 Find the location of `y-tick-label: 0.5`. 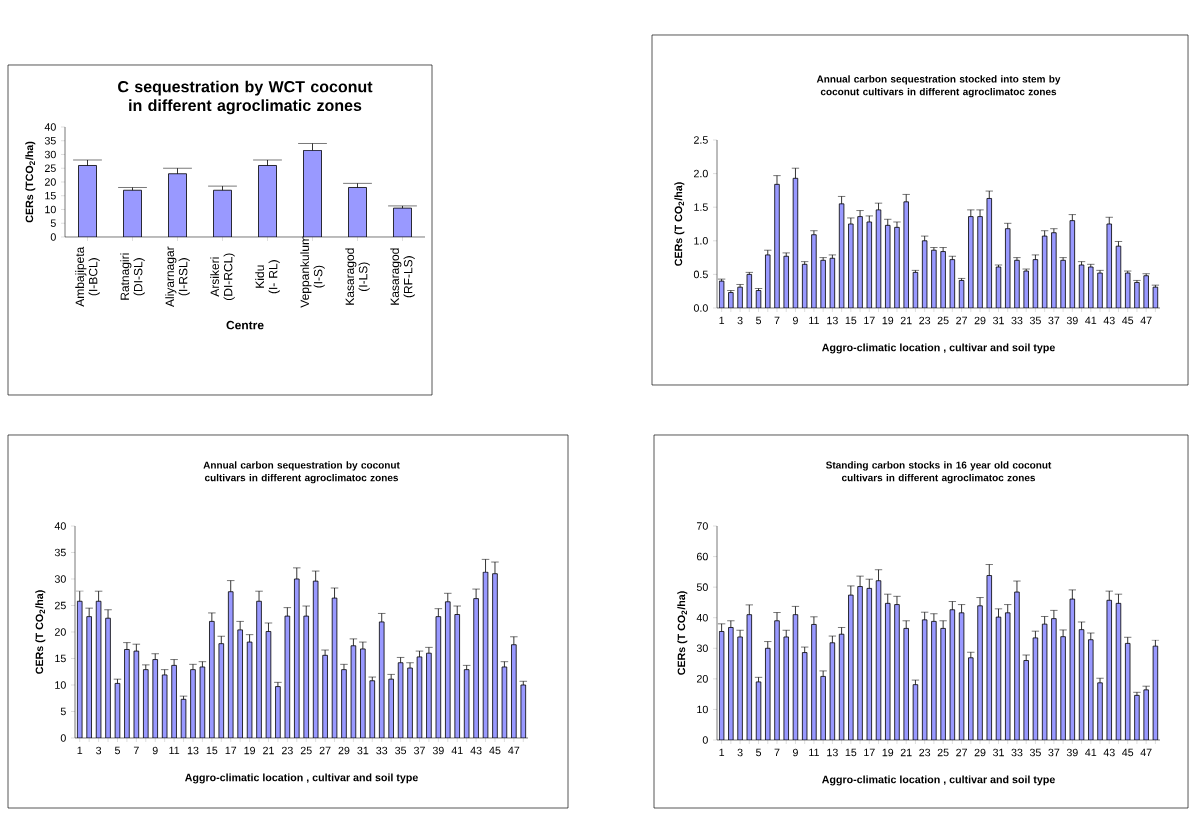

y-tick-label: 0.5 is located at coordinates (700, 274).